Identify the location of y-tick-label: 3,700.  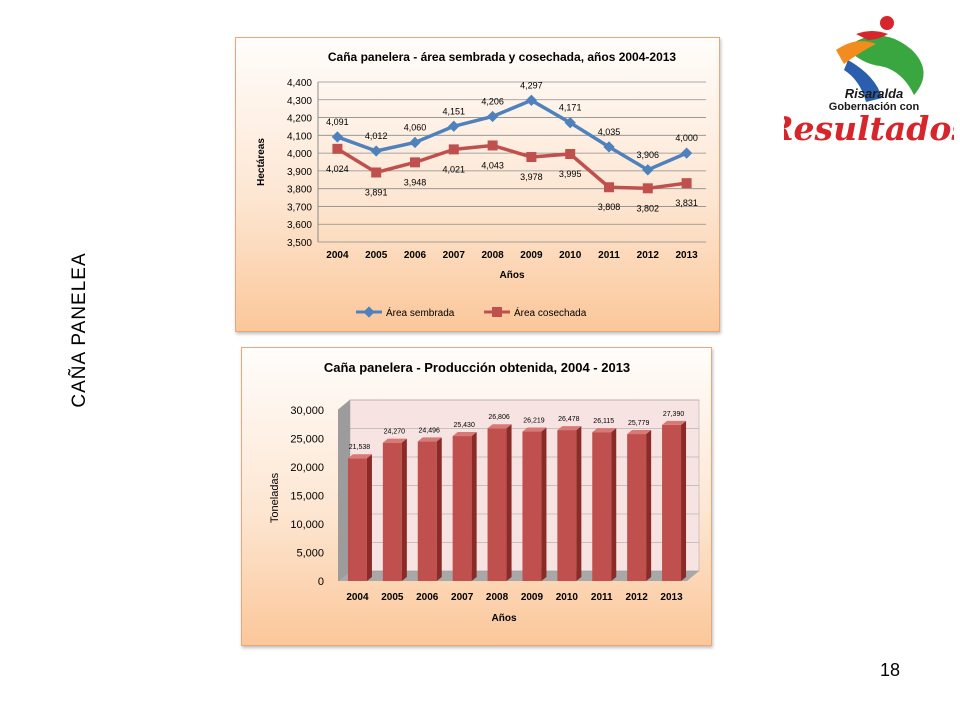
(299, 207).